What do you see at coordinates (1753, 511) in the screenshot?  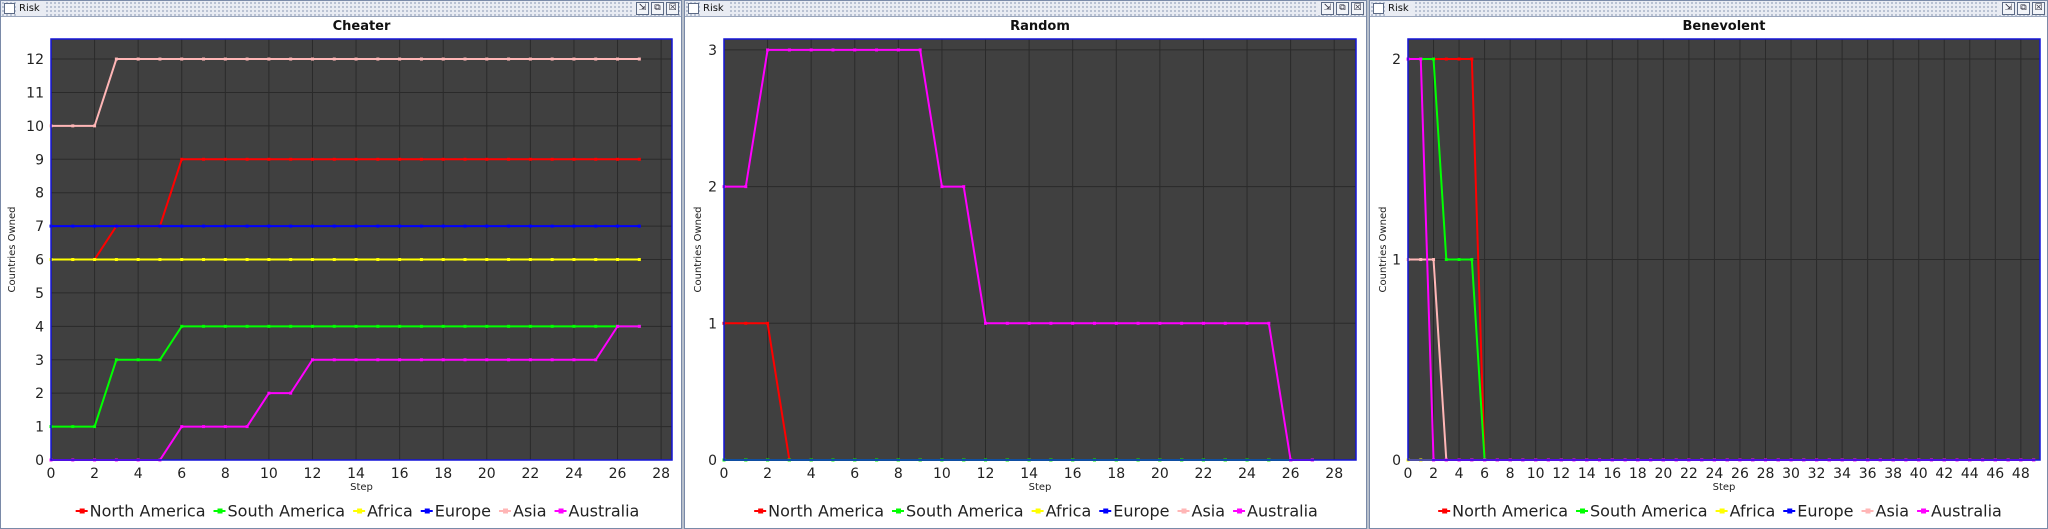 I see `legend-label: Africa` at bounding box center [1753, 511].